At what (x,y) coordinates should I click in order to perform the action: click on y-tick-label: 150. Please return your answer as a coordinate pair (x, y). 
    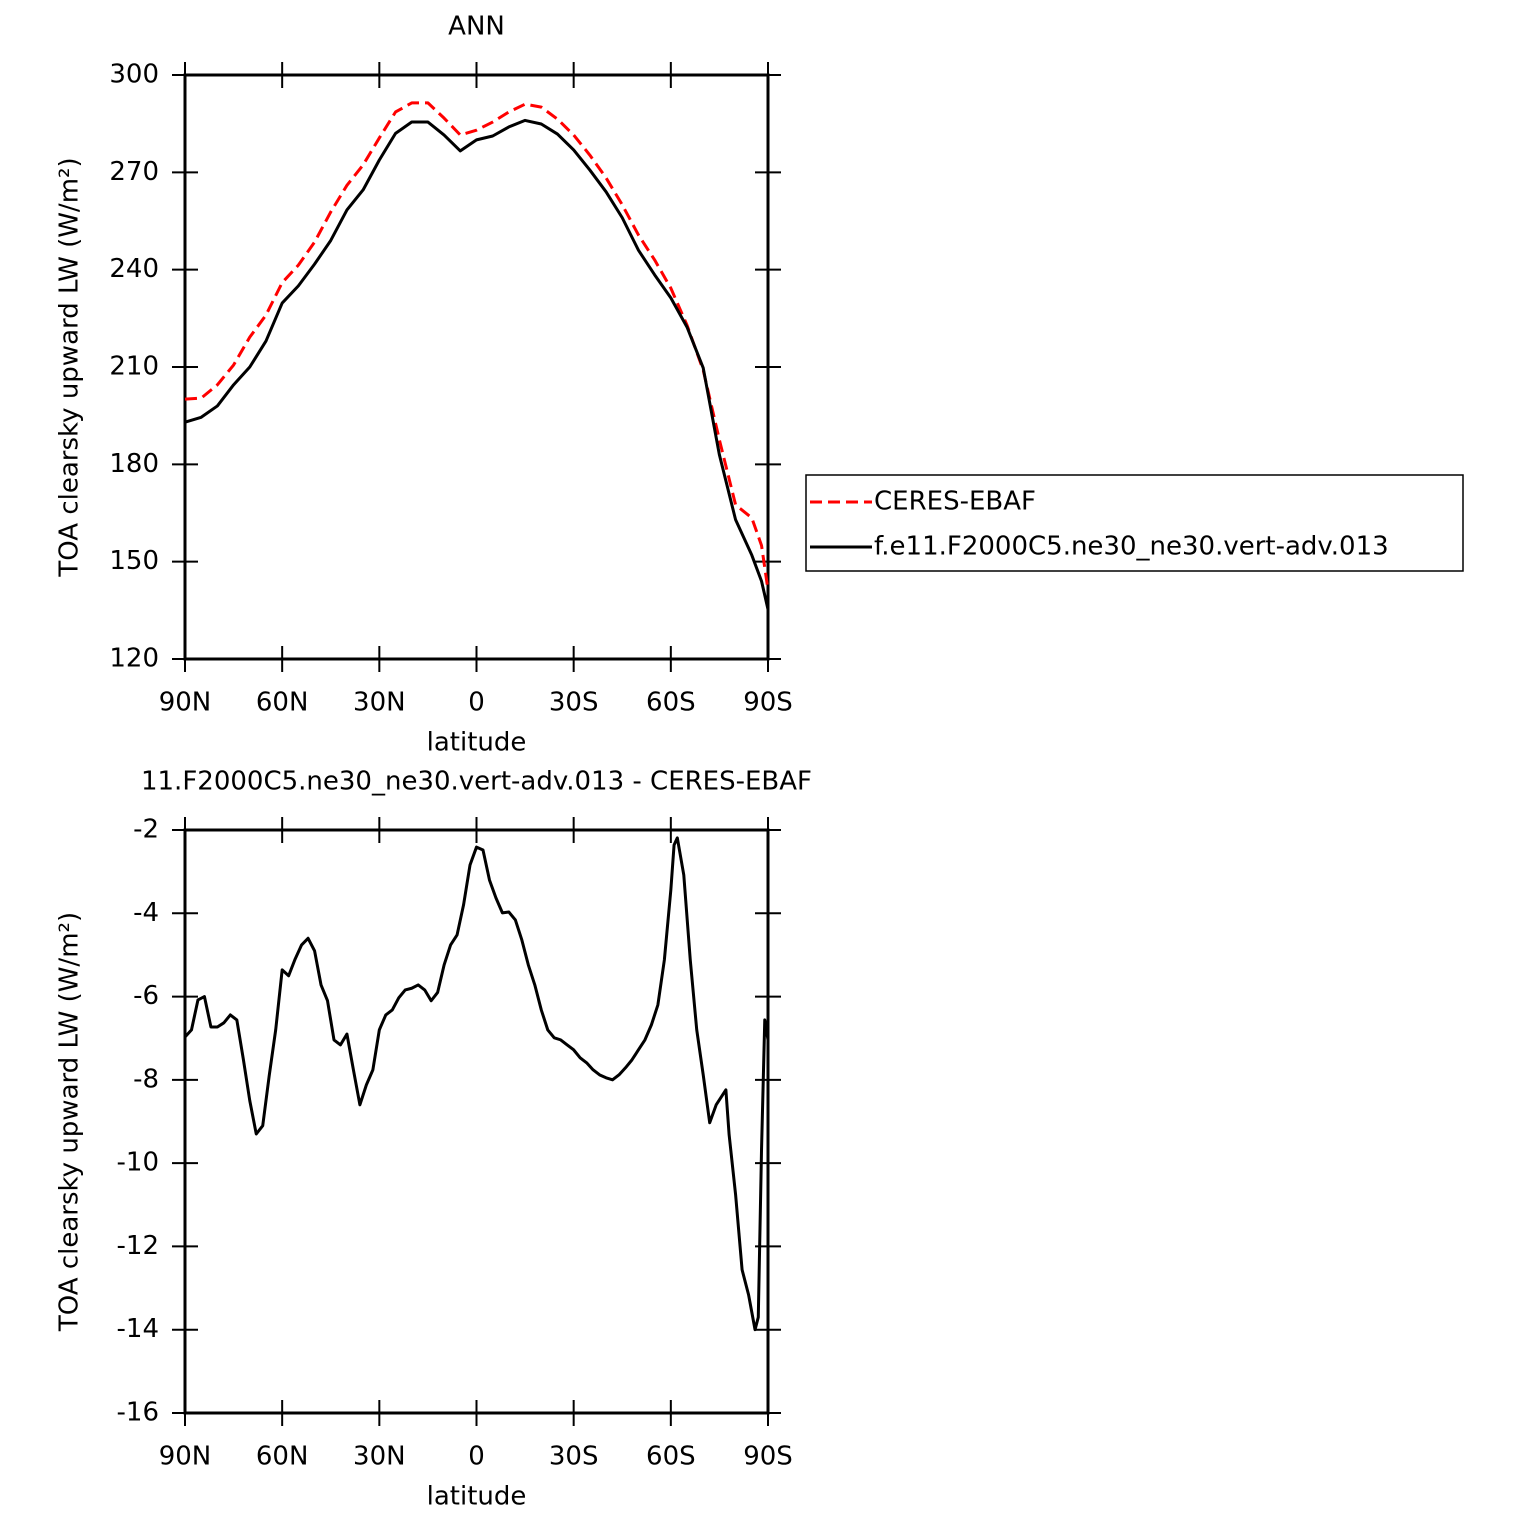
    Looking at the image, I should click on (134, 561).